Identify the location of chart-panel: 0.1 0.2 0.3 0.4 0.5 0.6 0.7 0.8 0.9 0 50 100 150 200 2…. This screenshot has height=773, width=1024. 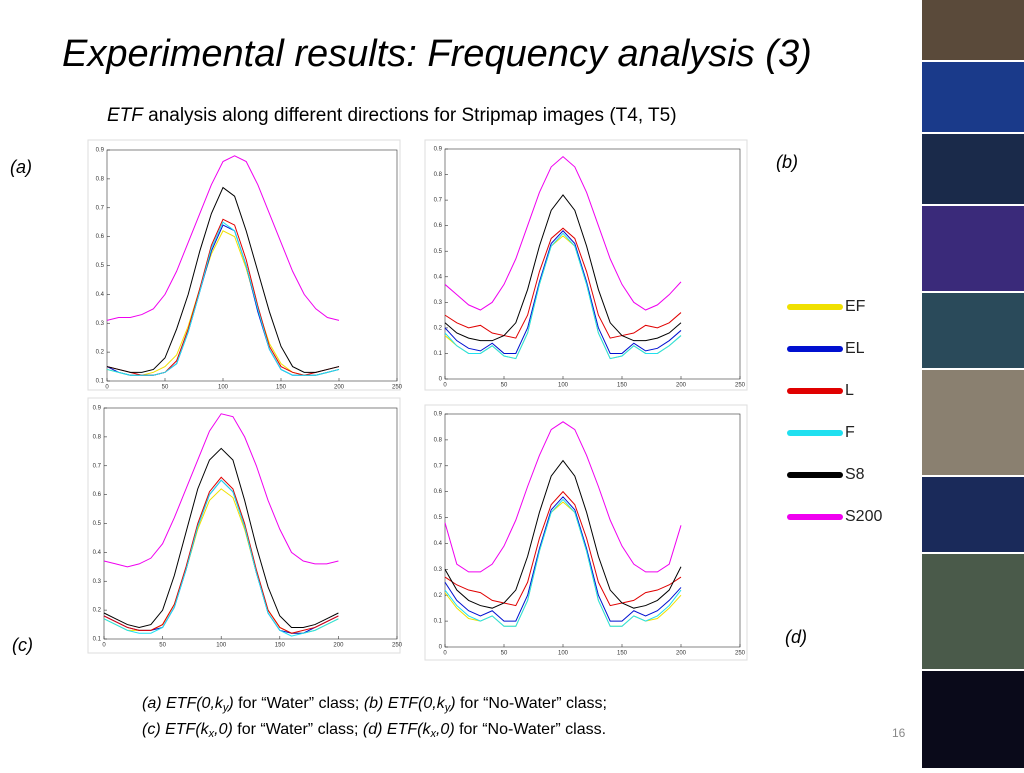
(245, 265).